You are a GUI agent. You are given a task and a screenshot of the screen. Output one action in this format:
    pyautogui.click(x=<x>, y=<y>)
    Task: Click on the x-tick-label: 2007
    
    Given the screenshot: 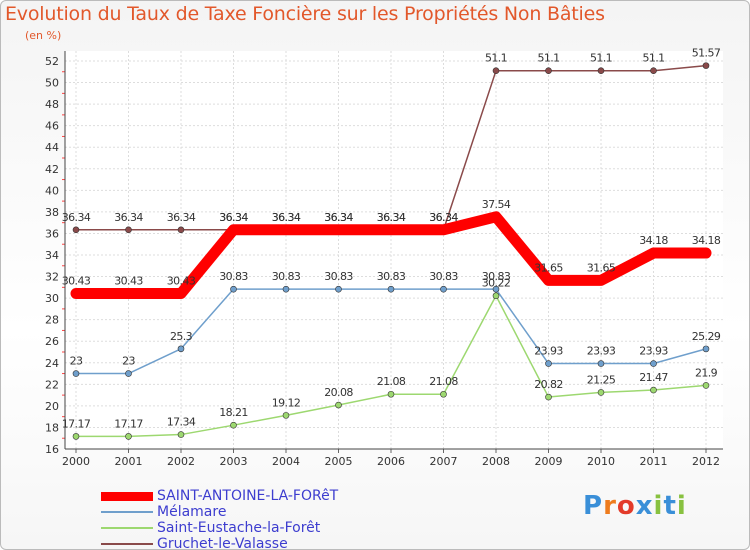 What is the action you would take?
    pyautogui.click(x=444, y=461)
    